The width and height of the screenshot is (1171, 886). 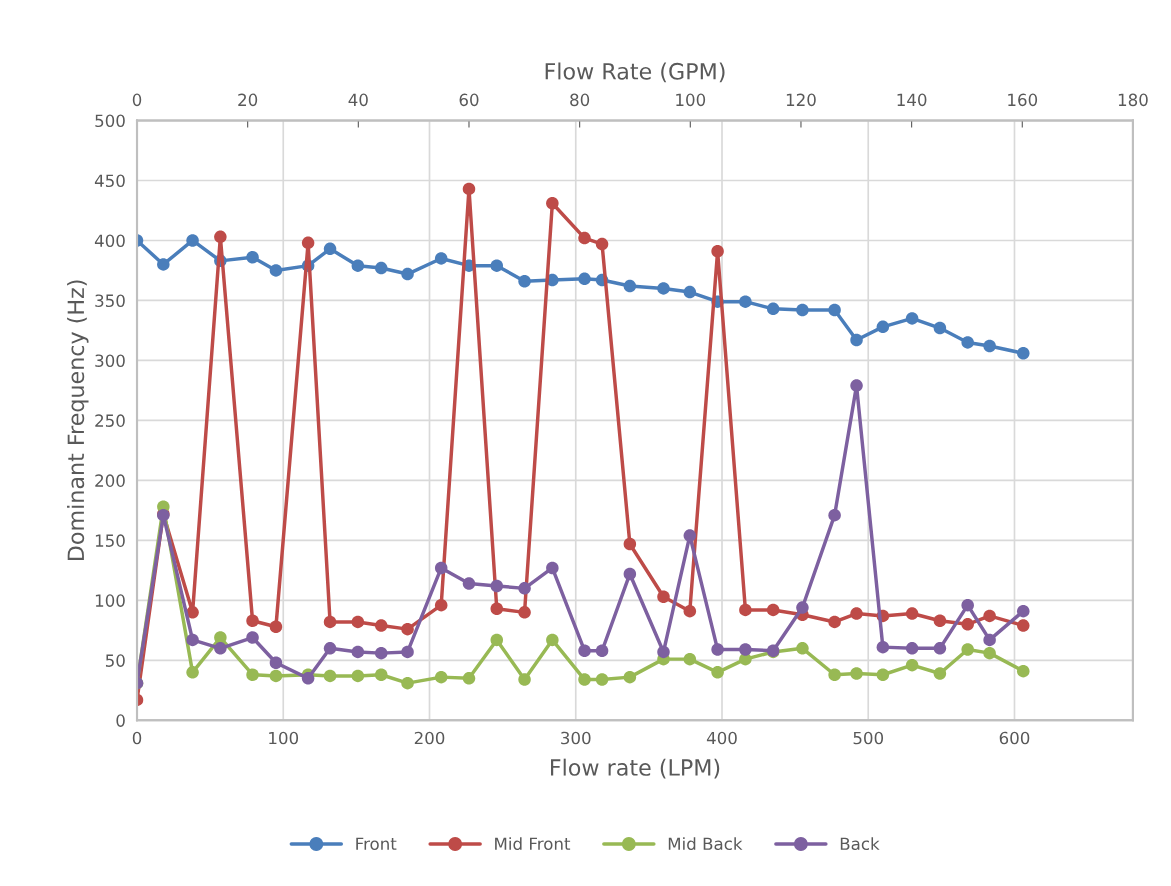 What do you see at coordinates (705, 844) in the screenshot?
I see `legend-label: Mid Back` at bounding box center [705, 844].